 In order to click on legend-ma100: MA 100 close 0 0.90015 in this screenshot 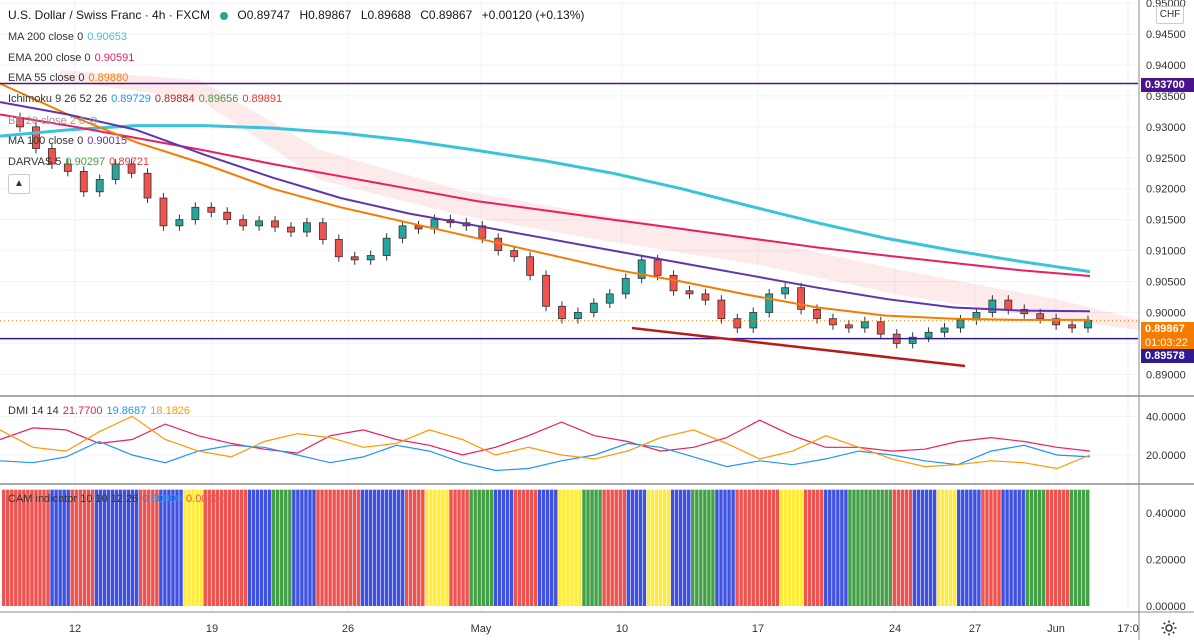, I will do `click(69, 141)`.